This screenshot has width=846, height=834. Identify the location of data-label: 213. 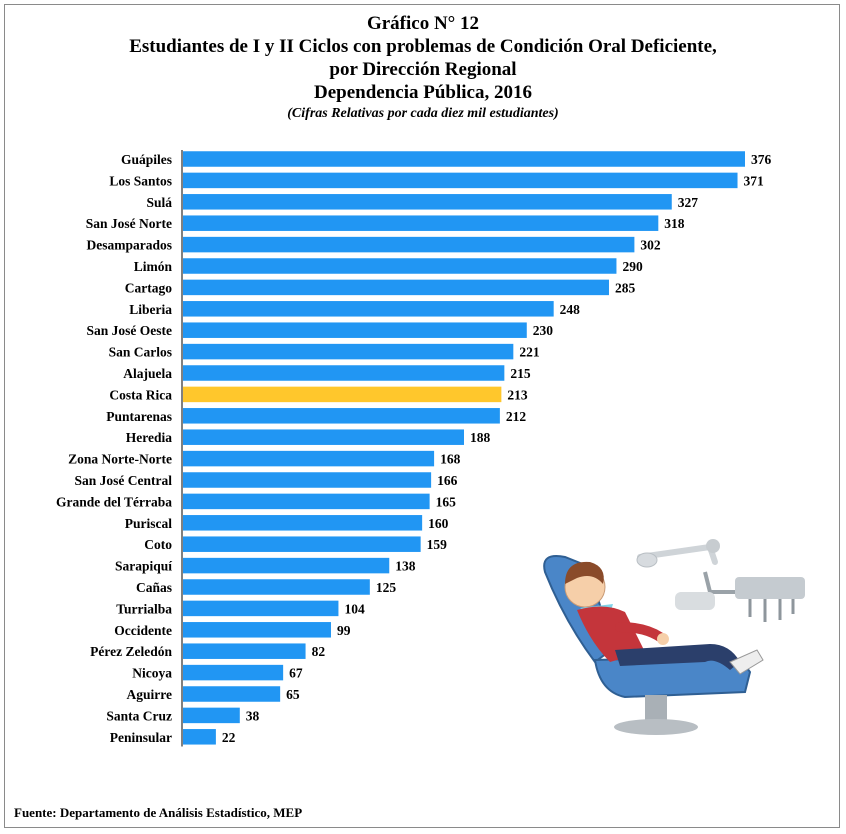
(517, 394).